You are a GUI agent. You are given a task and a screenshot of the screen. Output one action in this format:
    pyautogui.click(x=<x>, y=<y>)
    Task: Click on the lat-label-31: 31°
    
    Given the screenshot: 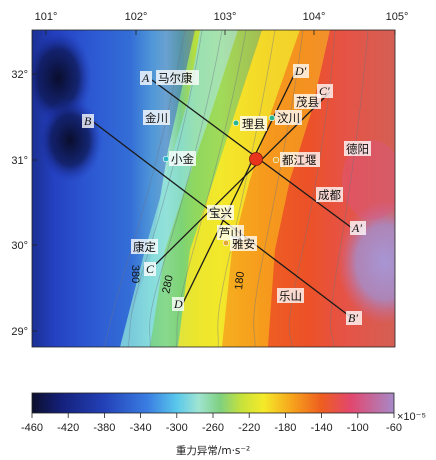 What is the action you would take?
    pyautogui.click(x=19, y=161)
    